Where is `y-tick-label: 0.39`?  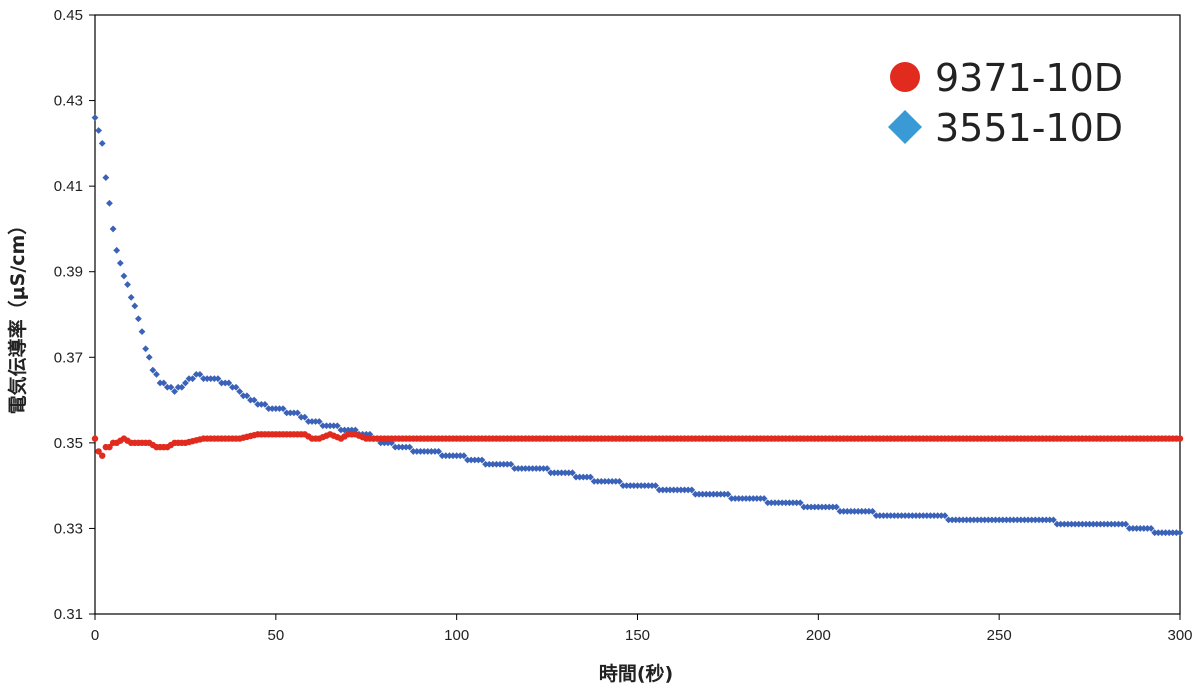
y-tick-label: 0.39 is located at coordinates (68, 272).